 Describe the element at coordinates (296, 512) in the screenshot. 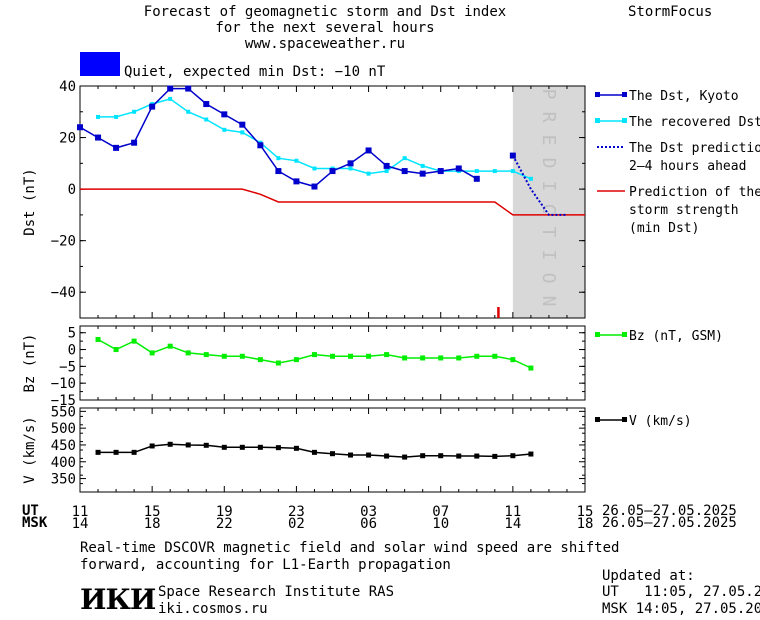

I see `ut-tick-label: 23` at that location.